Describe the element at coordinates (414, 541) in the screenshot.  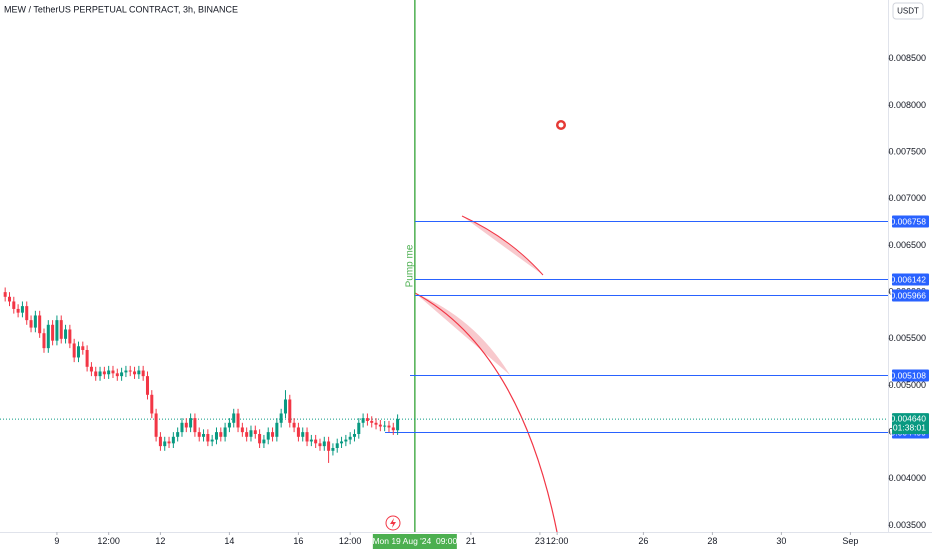
I see `x-tick-label: Mon 19 Aug '24 09:00` at that location.